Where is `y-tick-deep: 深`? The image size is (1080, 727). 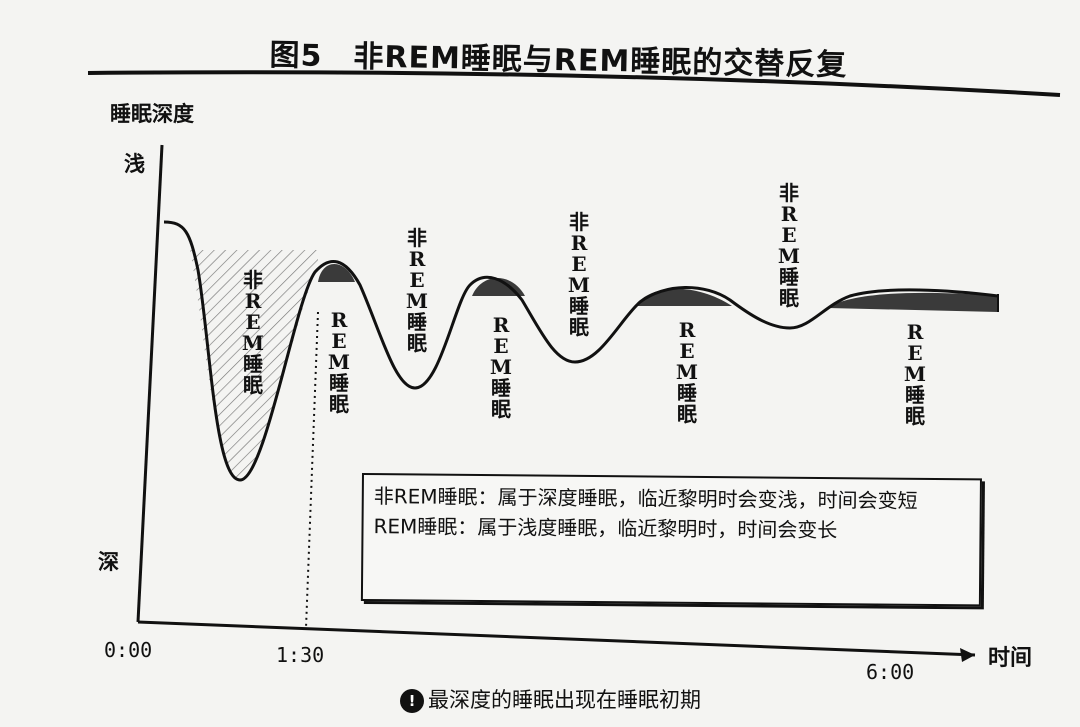
y-tick-deep: 深 is located at coordinates (108, 562).